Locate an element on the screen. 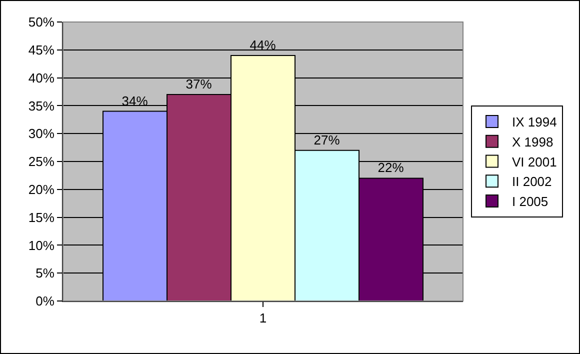 The image size is (580, 354). y-tick-label: 25% is located at coordinates (41, 162).